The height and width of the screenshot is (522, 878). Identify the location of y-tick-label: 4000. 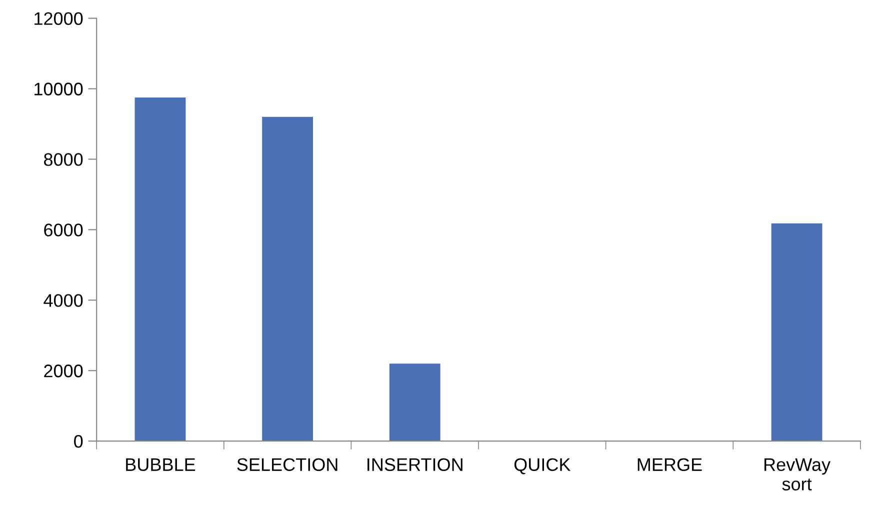
(63, 300).